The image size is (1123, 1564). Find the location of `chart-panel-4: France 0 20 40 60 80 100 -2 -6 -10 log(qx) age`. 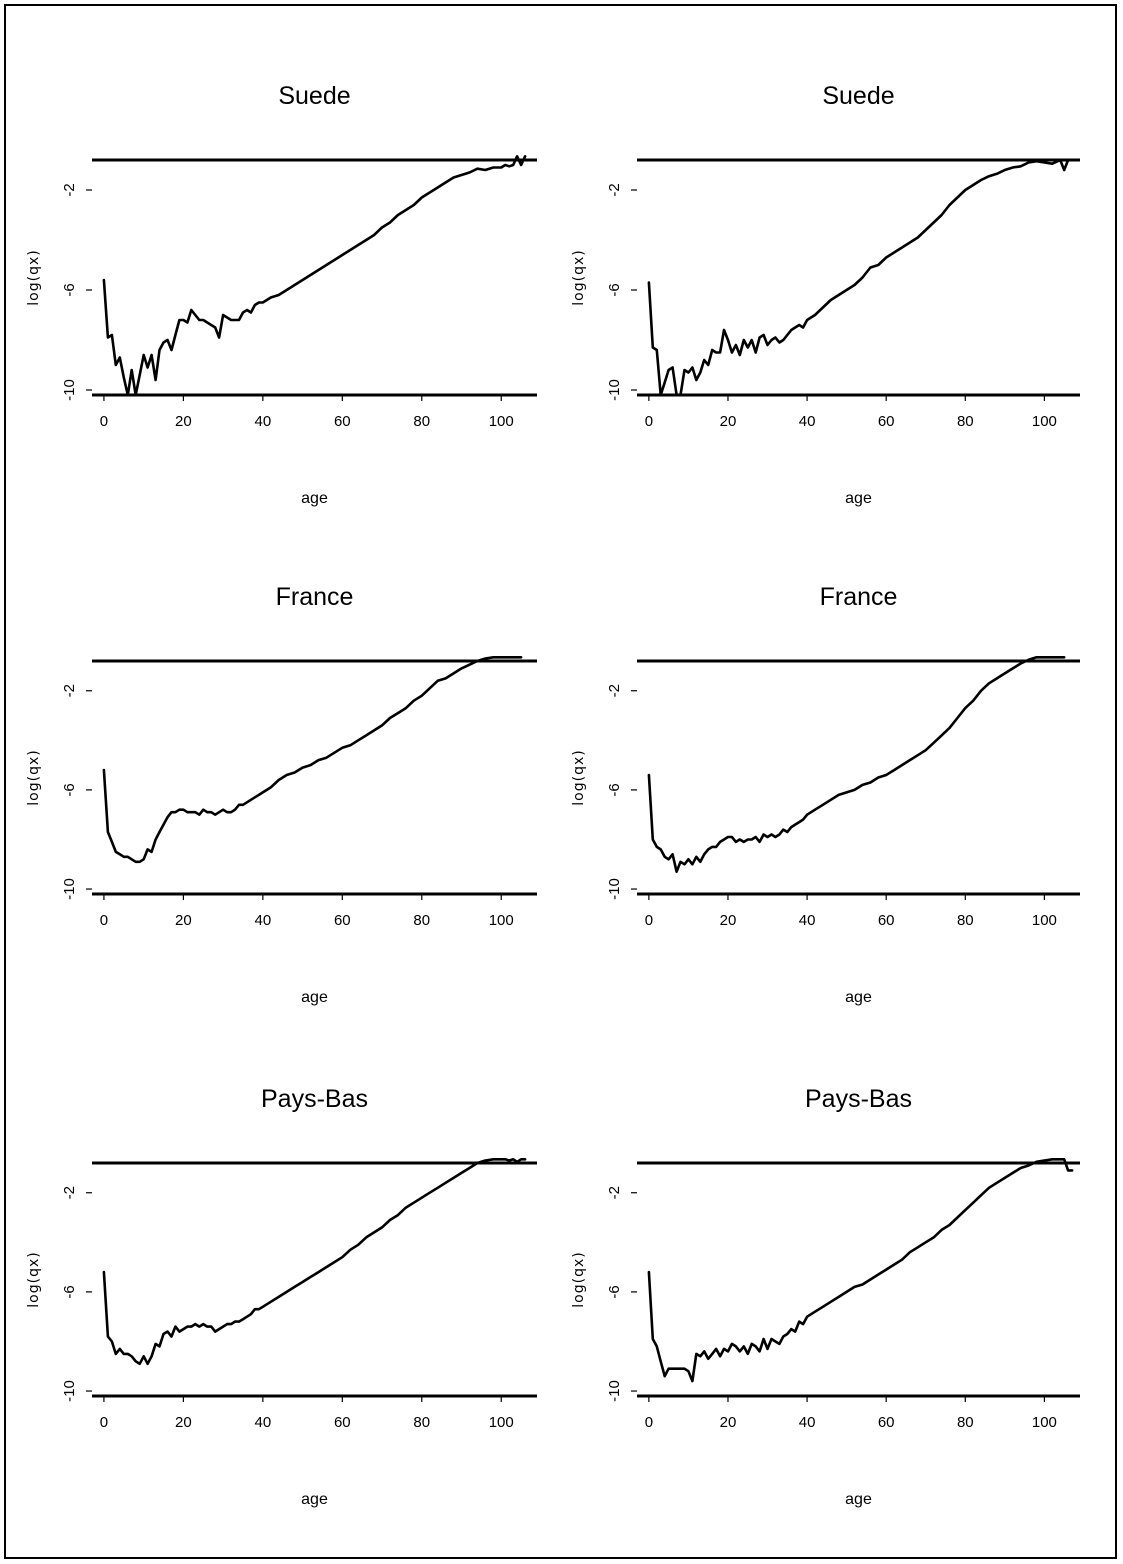

chart-panel-4: France 0 20 40 60 80 100 -2 -6 -10 log(qx) age is located at coordinates (825, 794).